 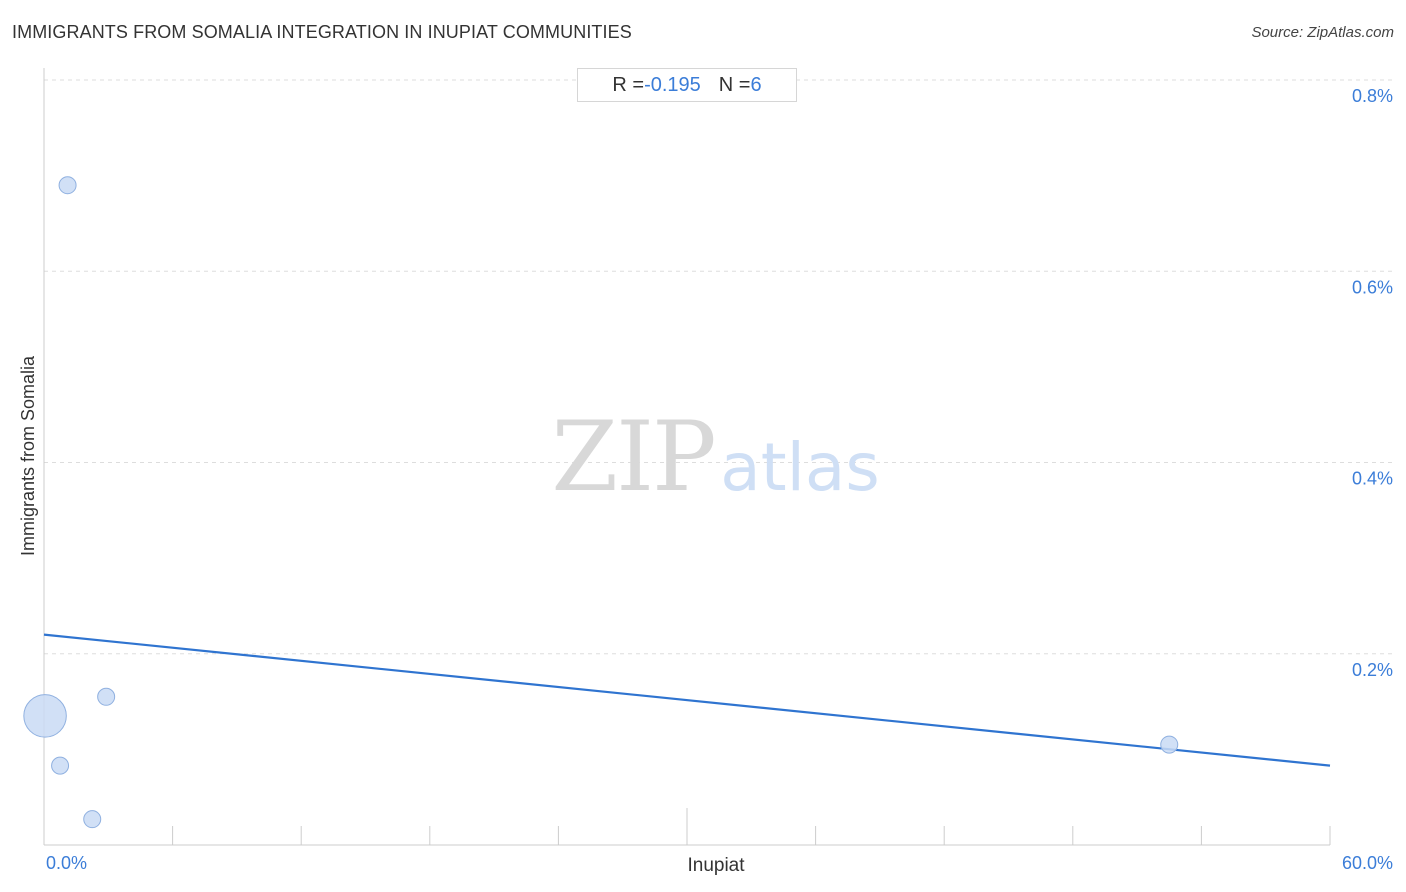 What do you see at coordinates (632, 457) in the screenshot?
I see `watermark-zip: ZIP` at bounding box center [632, 457].